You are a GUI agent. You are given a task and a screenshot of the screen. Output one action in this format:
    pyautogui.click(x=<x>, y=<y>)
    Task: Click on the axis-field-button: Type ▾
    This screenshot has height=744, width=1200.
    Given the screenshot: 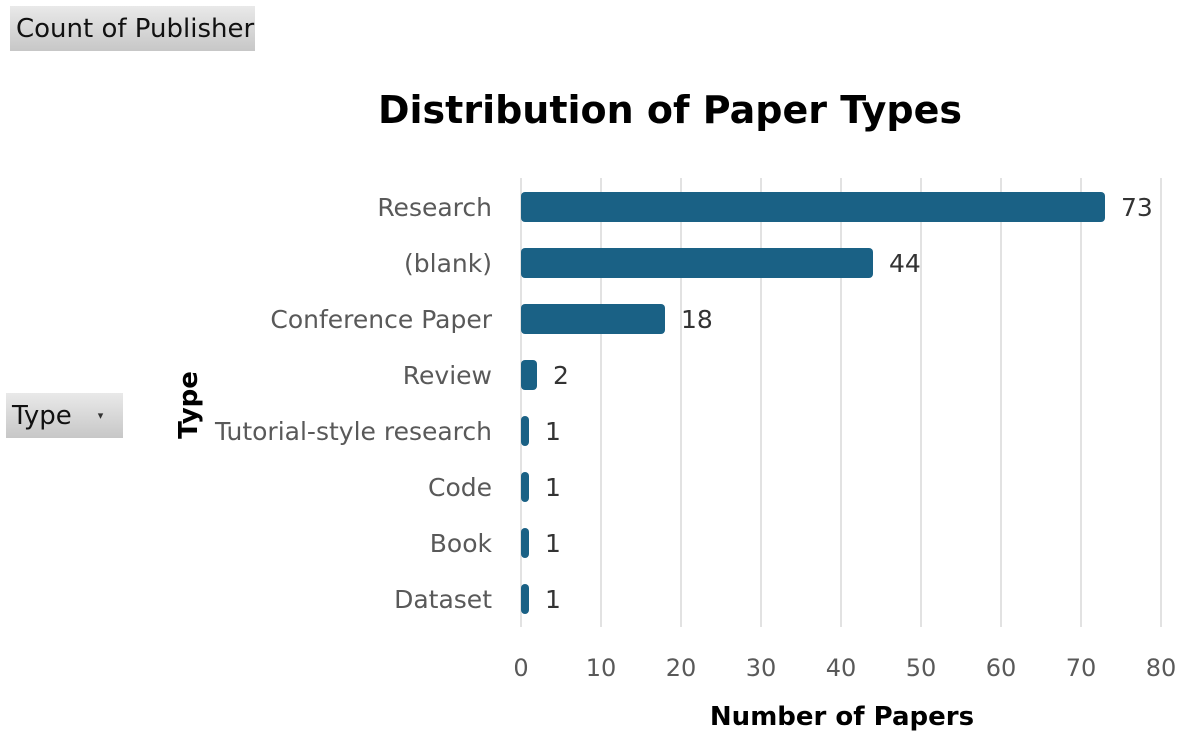 What is the action you would take?
    pyautogui.click(x=64, y=415)
    